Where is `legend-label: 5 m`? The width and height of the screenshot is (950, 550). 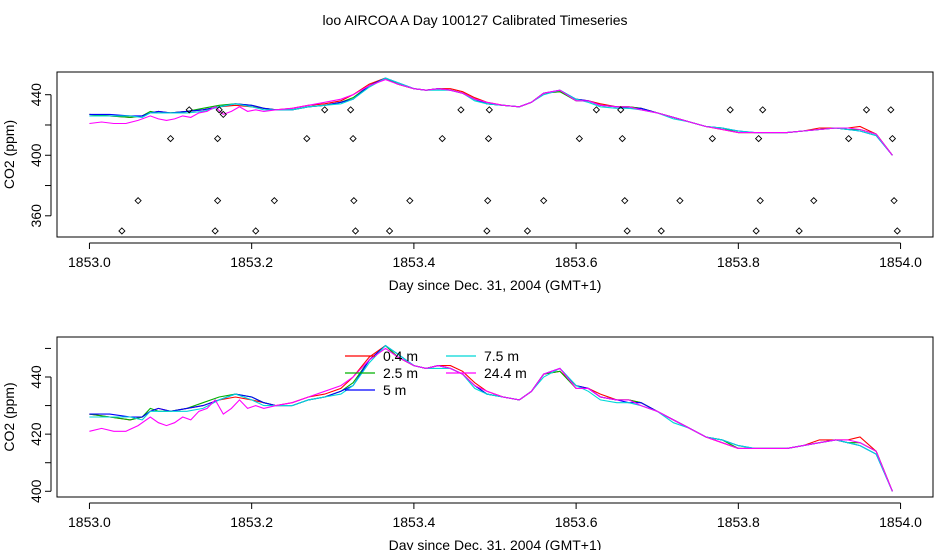 legend-label: 5 m is located at coordinates (394, 390).